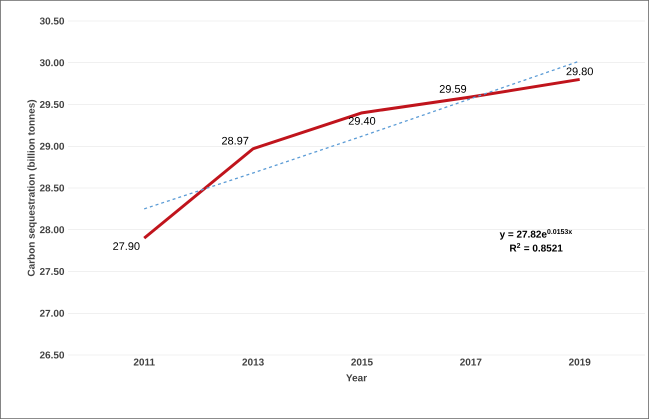 This screenshot has height=419, width=649. What do you see at coordinates (579, 72) in the screenshot?
I see `data-label: 29.80` at bounding box center [579, 72].